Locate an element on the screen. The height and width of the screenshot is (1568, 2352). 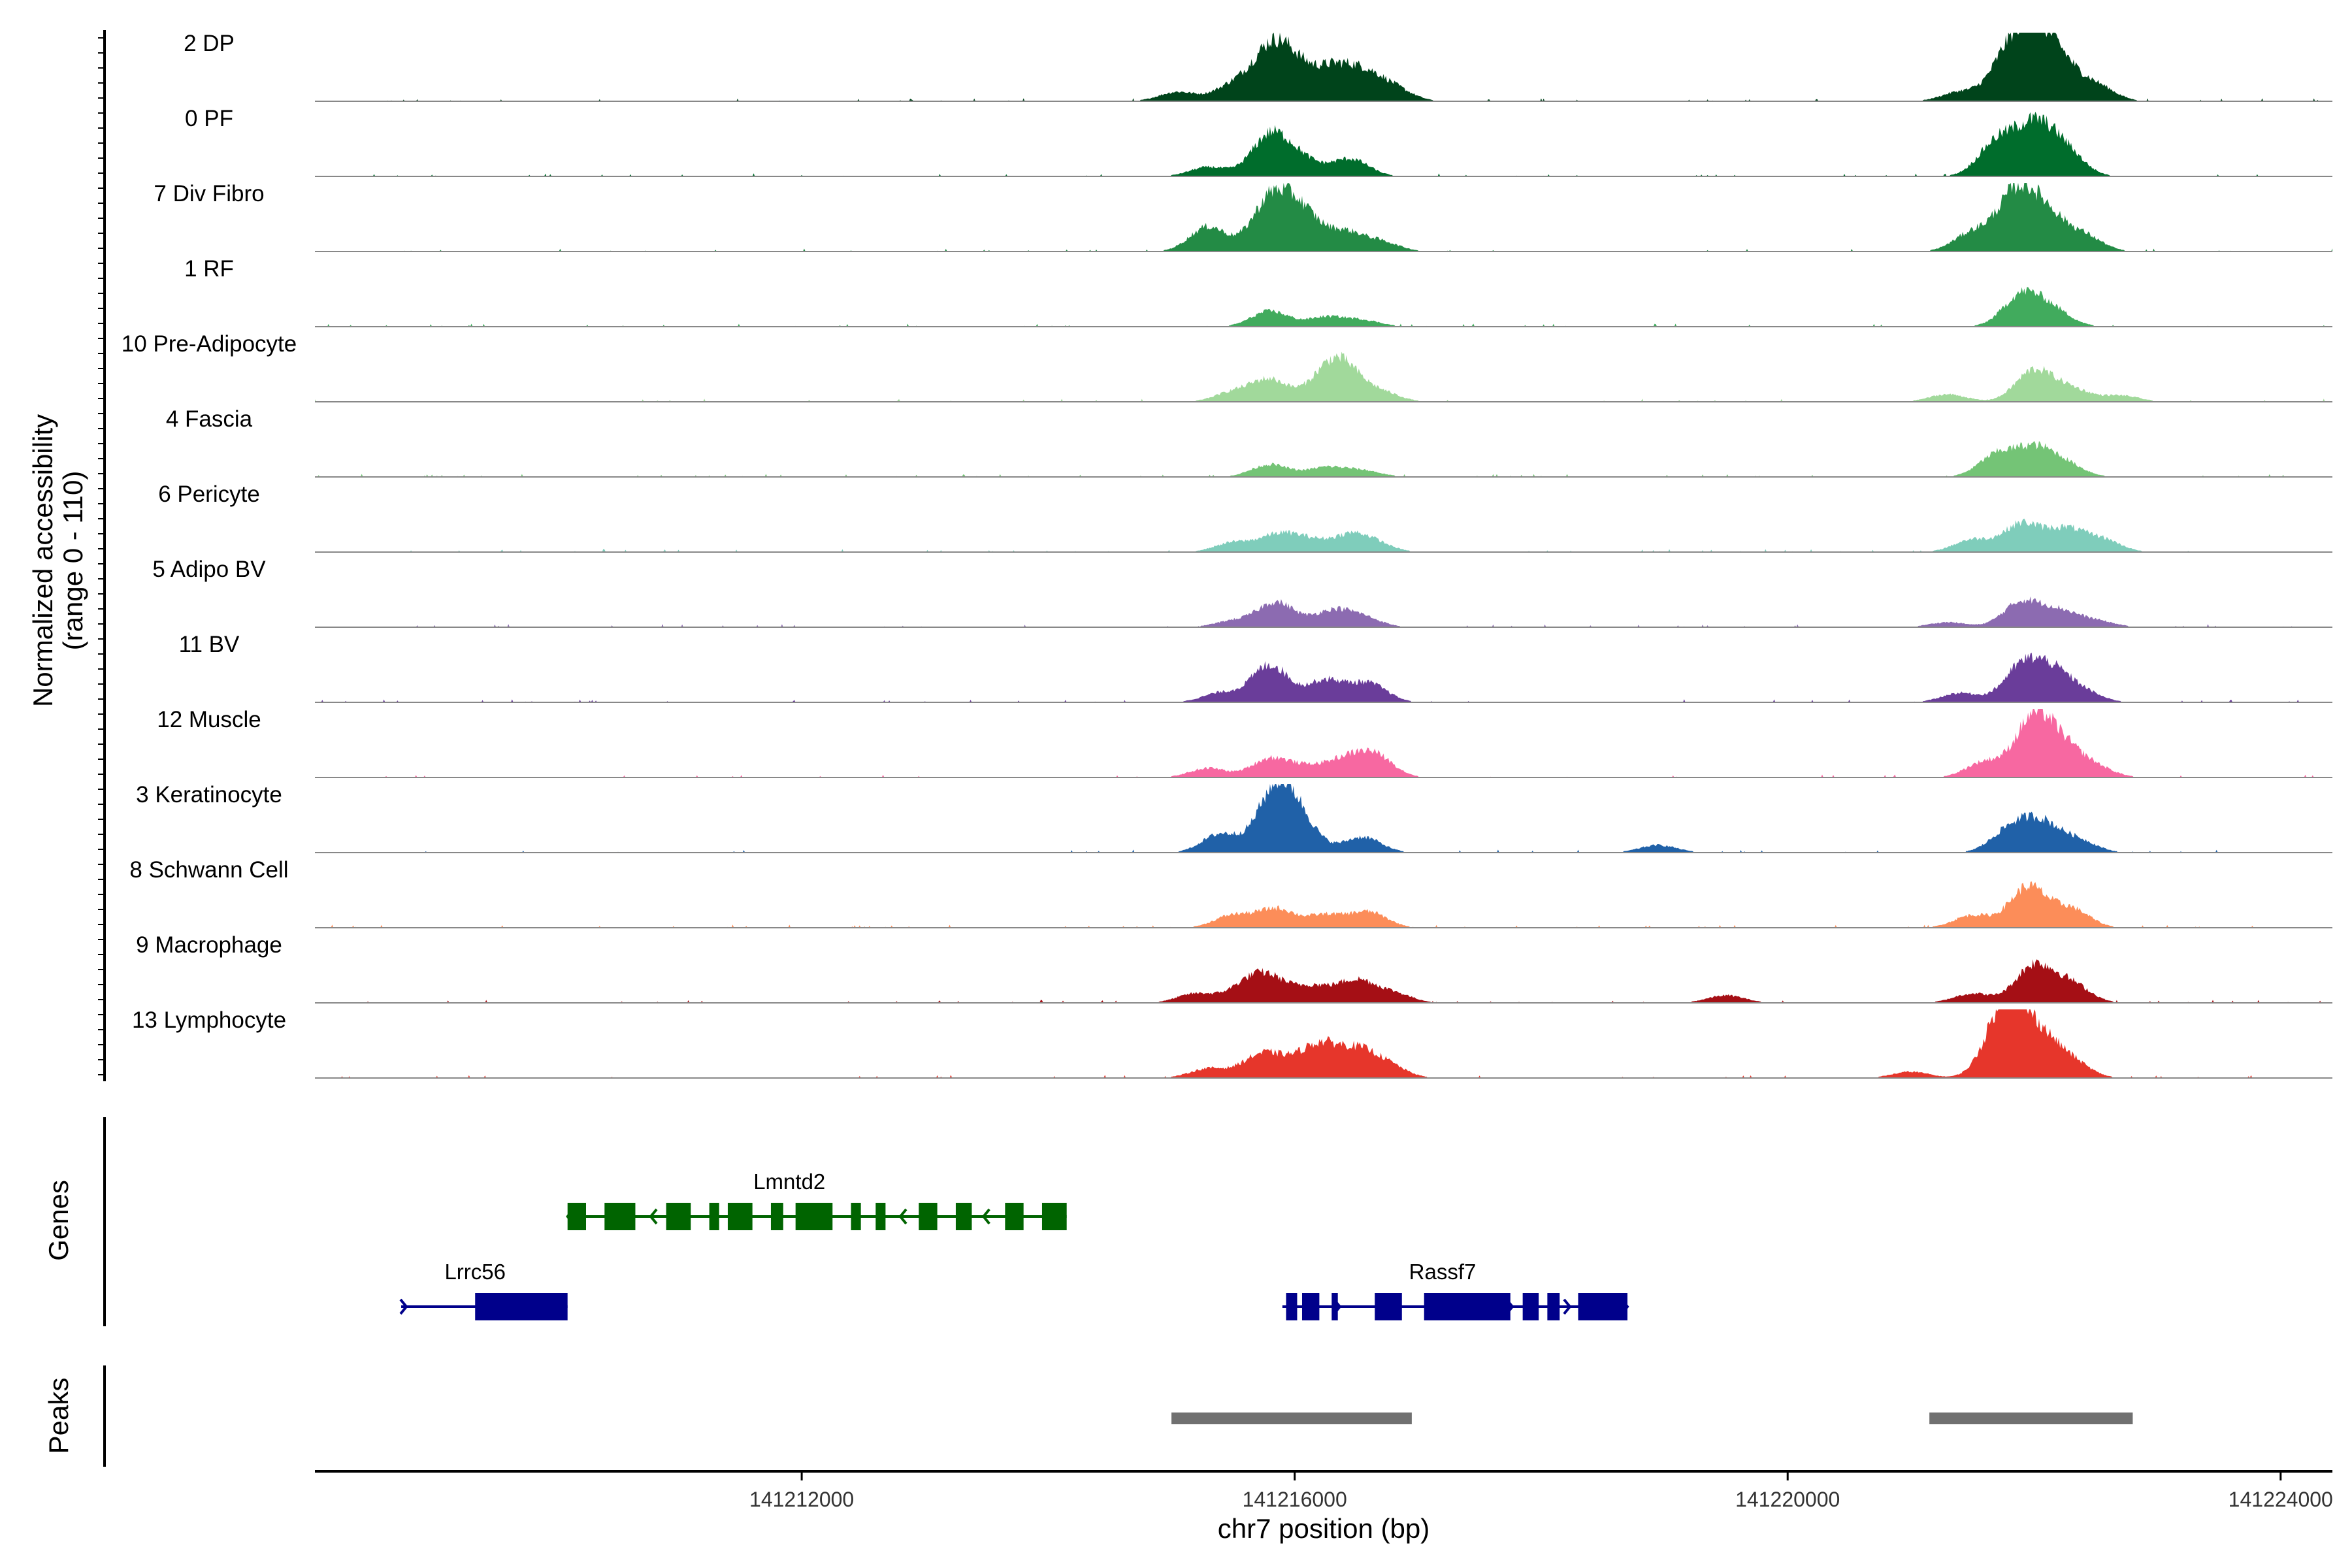
track-8: 5 Adipo BV is located at coordinates (1242, 592).